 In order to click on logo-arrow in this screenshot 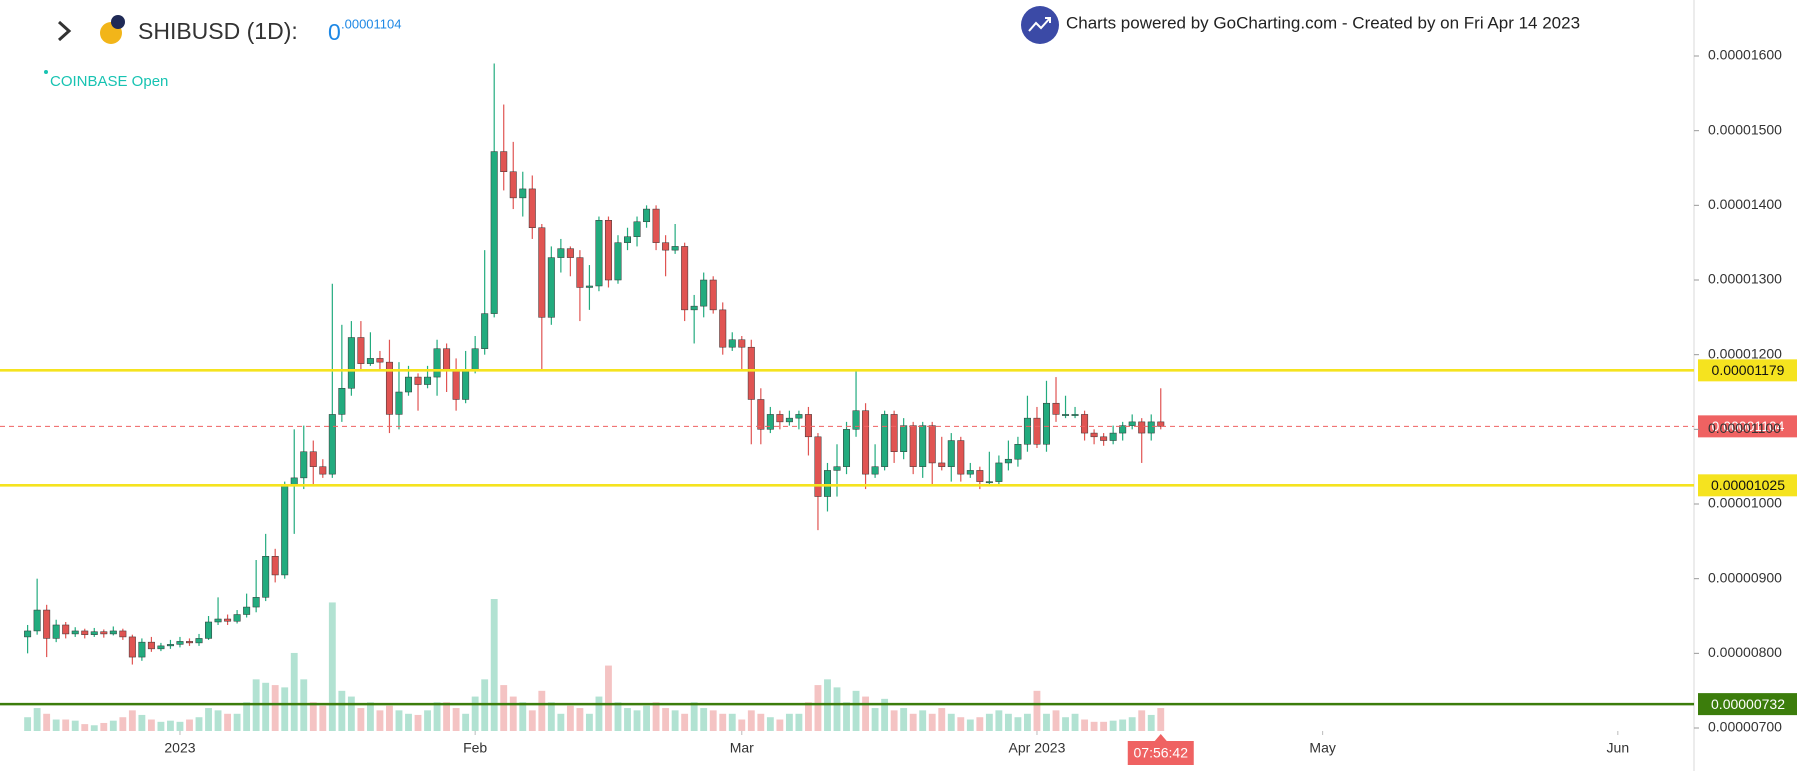, I will do `click(1039, 24)`.